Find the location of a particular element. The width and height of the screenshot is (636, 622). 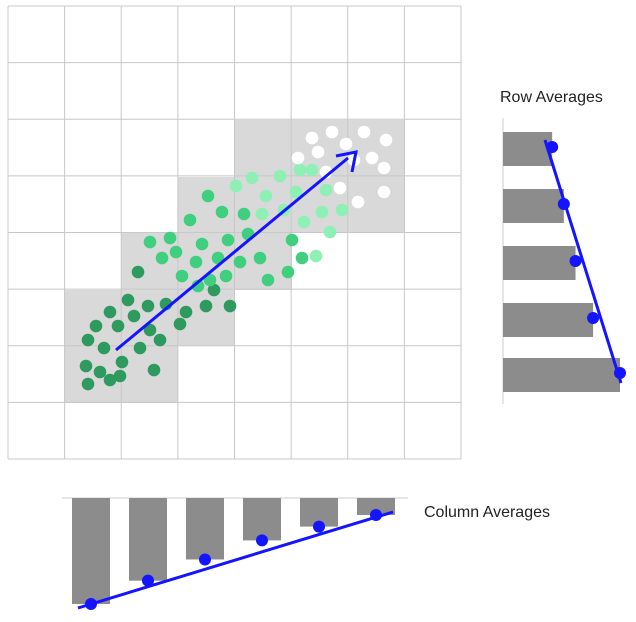

trend-arrow-line is located at coordinates (232, 254).